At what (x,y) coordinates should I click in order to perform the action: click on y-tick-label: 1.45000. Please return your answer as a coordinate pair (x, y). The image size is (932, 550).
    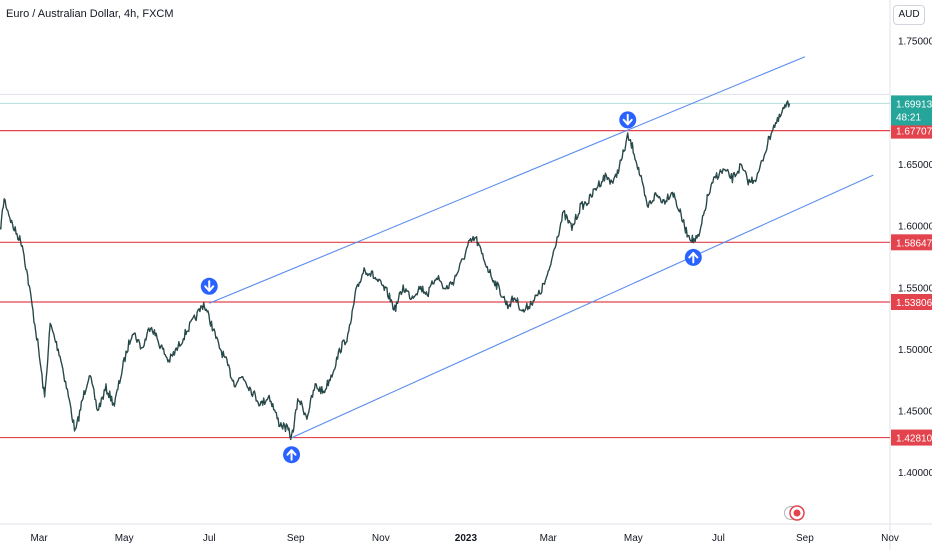
    Looking at the image, I should click on (915, 412).